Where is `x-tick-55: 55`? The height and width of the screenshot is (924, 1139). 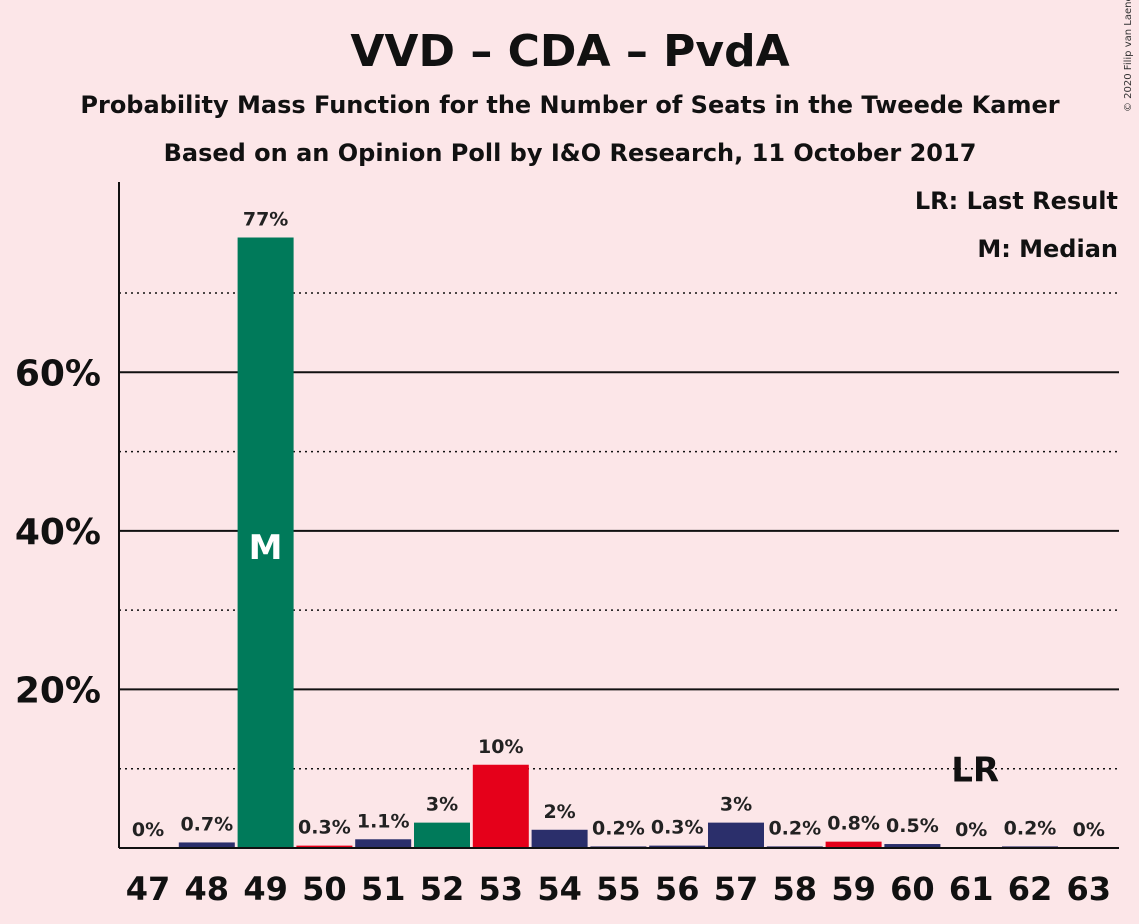
x-tick-55: 55 is located at coordinates (618, 889).